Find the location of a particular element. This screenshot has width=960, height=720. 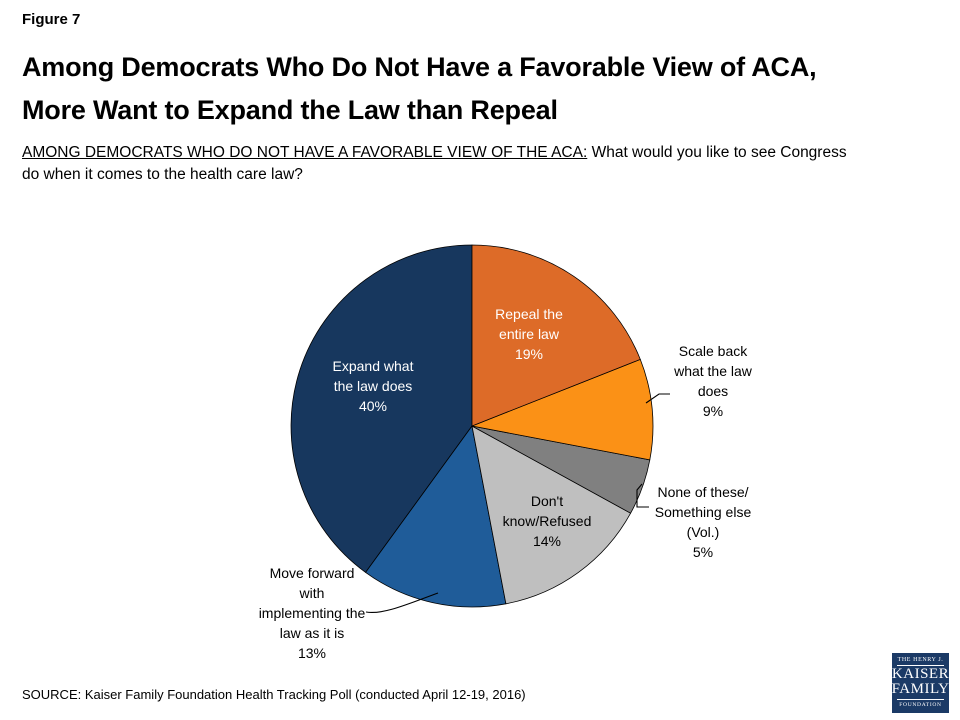

pie-slice-dont-know-refused is located at coordinates (551, 515).